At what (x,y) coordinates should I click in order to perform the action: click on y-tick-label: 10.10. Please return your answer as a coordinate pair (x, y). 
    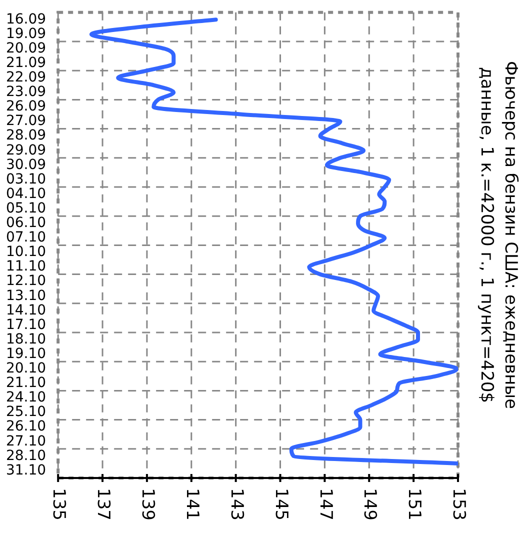
    Looking at the image, I should click on (26, 252).